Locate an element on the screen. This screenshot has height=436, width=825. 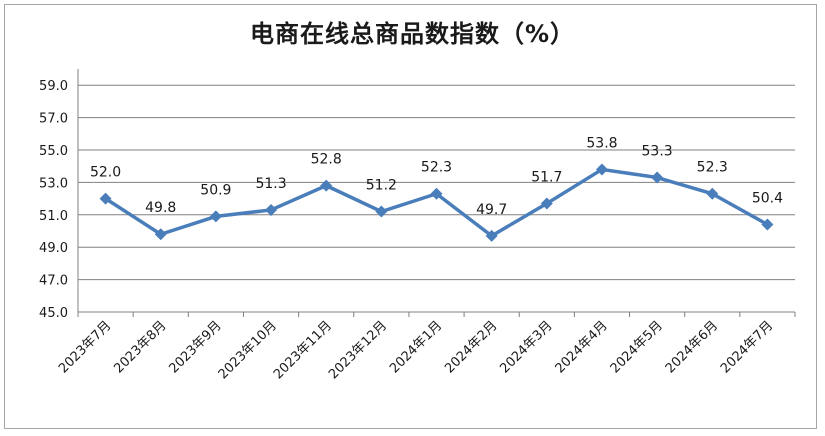
x-tick-label: 2024年7月 is located at coordinates (747, 347).